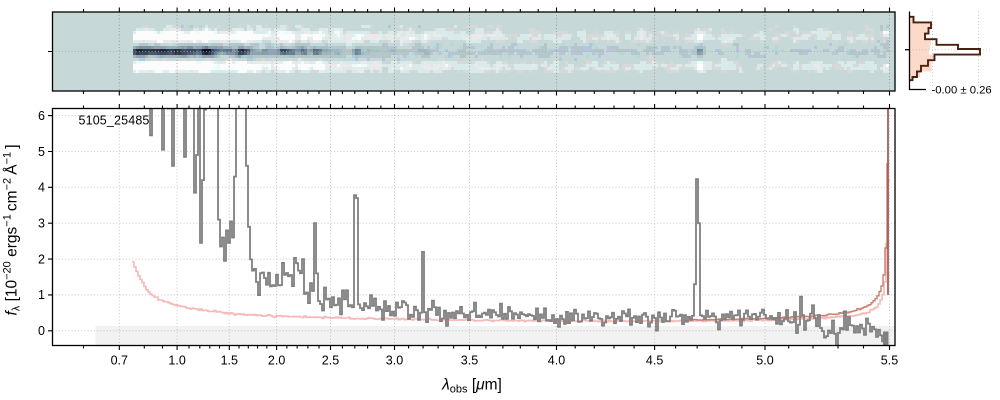 The width and height of the screenshot is (1000, 400). What do you see at coordinates (41, 152) in the screenshot?
I see `svg-text: 5` at bounding box center [41, 152].